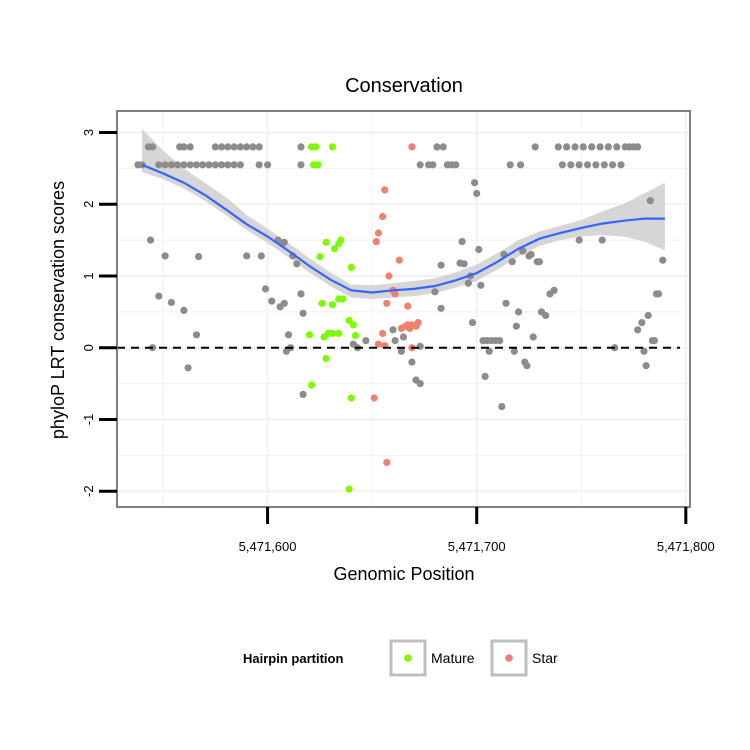 This screenshot has height=750, width=750. Describe the element at coordinates (268, 546) in the screenshot. I see `x-tick-label: 5,471,600` at that location.